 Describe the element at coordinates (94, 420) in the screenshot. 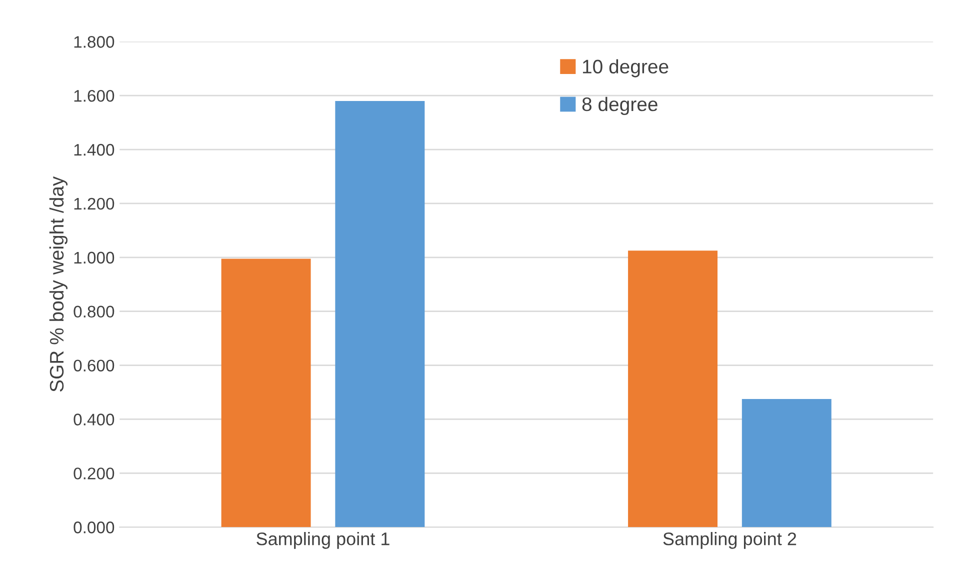

I see `y-tick-label: 0.400` at that location.